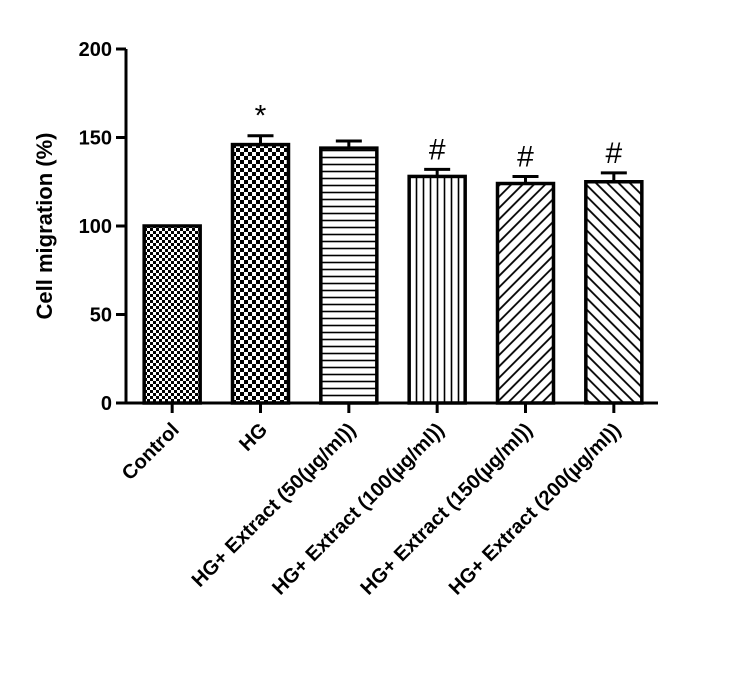 The image size is (750, 679). I want to click on x-tick-label: HG+ Extract (150(µg/ml)), so click(447, 509).